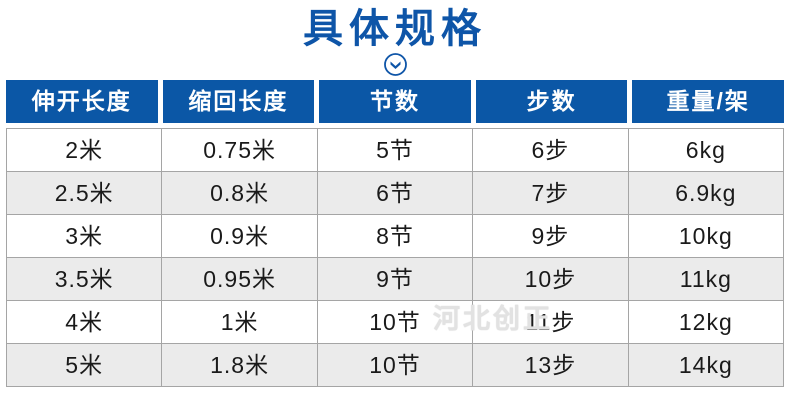 The image size is (790, 415). What do you see at coordinates (240, 322) in the screenshot?
I see `table-cell: 1米` at bounding box center [240, 322].